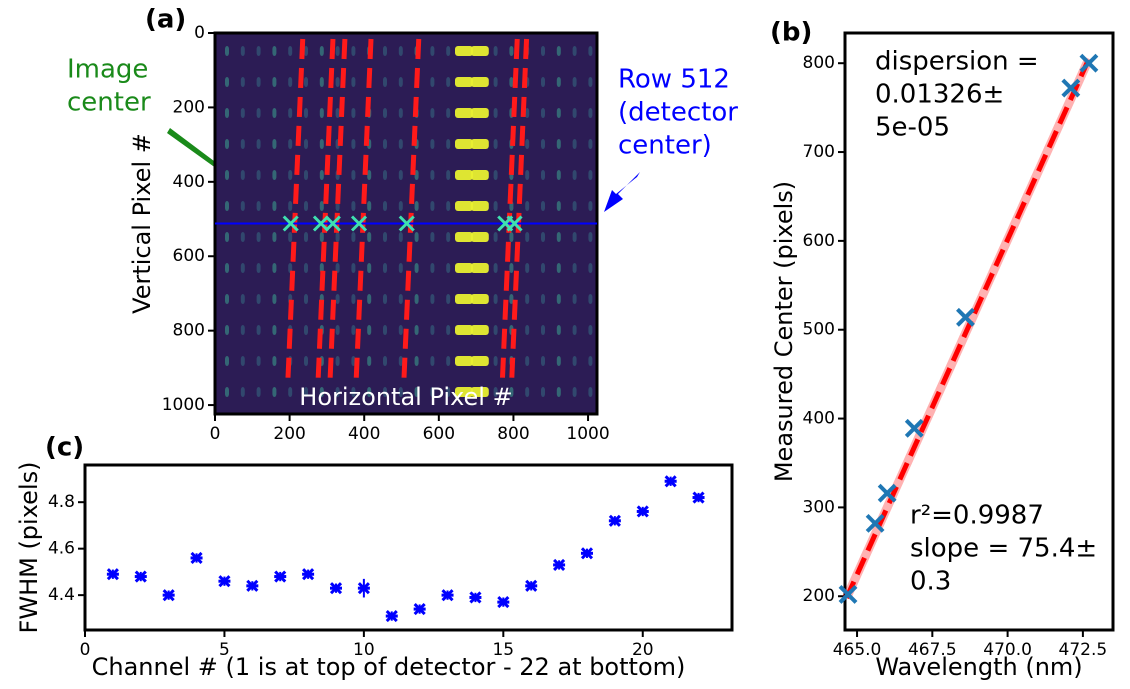 The height and width of the screenshot is (689, 1130). What do you see at coordinates (364, 650) in the screenshot?
I see `x-tick-label: 10` at bounding box center [364, 650].